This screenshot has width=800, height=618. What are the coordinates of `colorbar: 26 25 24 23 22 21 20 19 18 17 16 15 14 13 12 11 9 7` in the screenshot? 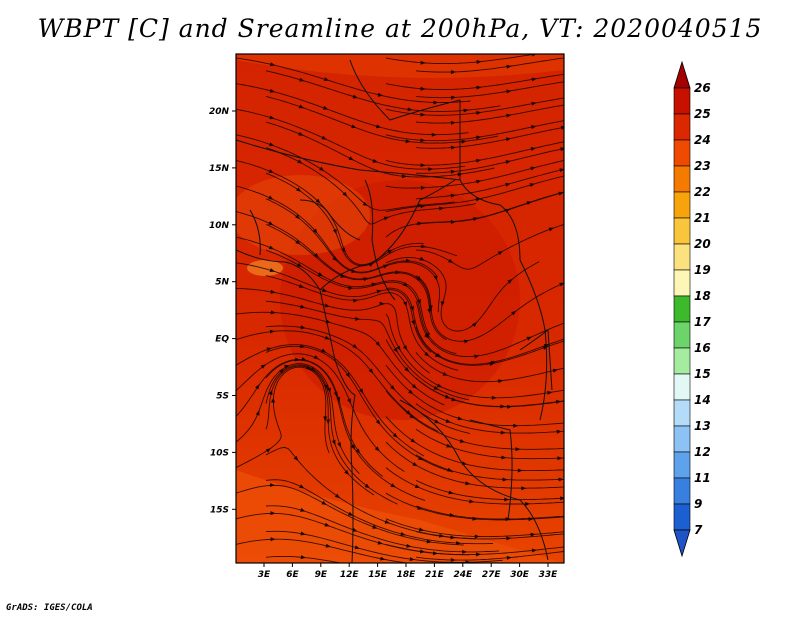 It's located at (692, 309).